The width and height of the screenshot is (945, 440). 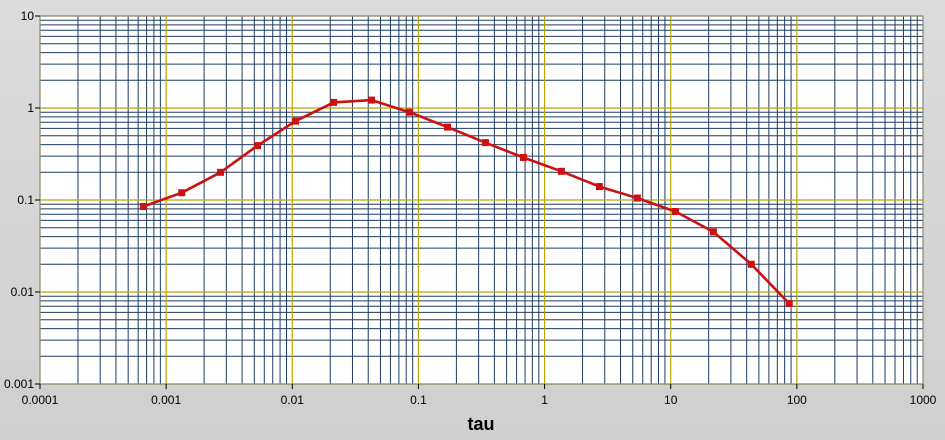 What do you see at coordinates (25, 200) in the screenshot?
I see `y-tick-label: 0.1` at bounding box center [25, 200].